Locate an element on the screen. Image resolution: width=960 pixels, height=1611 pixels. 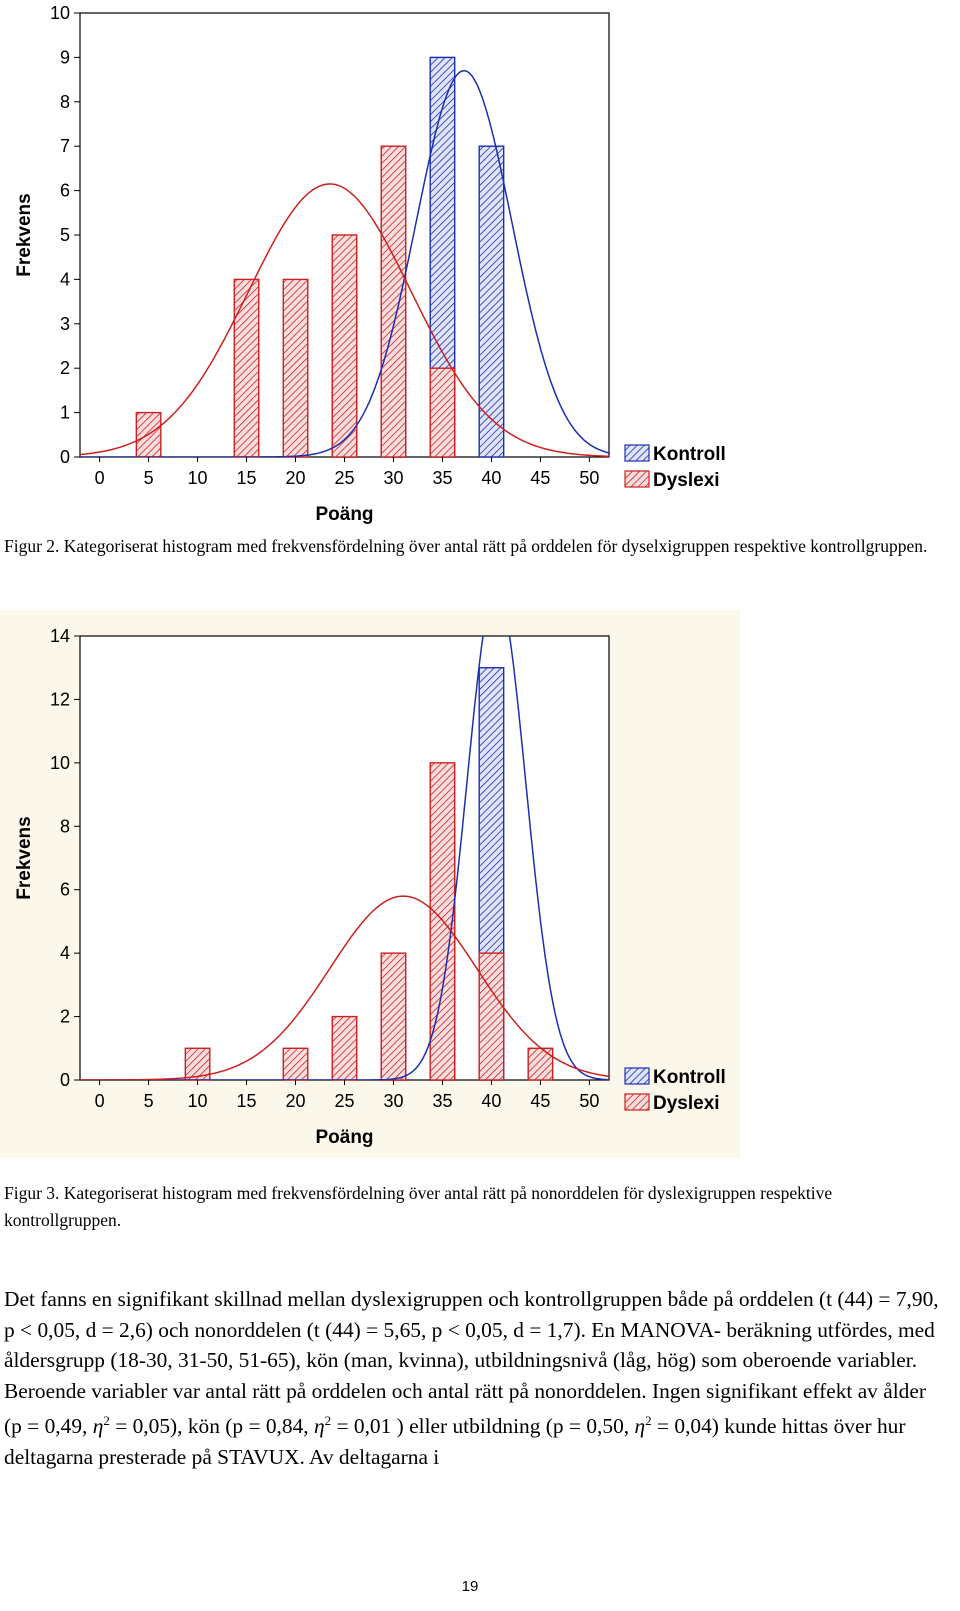
kontroll-normal-curve is located at coordinates (344, 263).